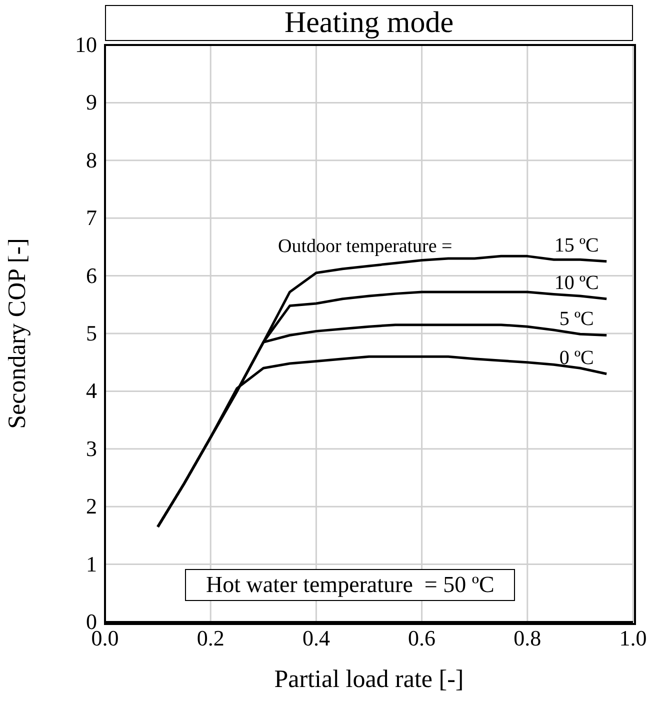 The width and height of the screenshot is (668, 715). I want to click on x-tick-label: 0.8, so click(528, 638).